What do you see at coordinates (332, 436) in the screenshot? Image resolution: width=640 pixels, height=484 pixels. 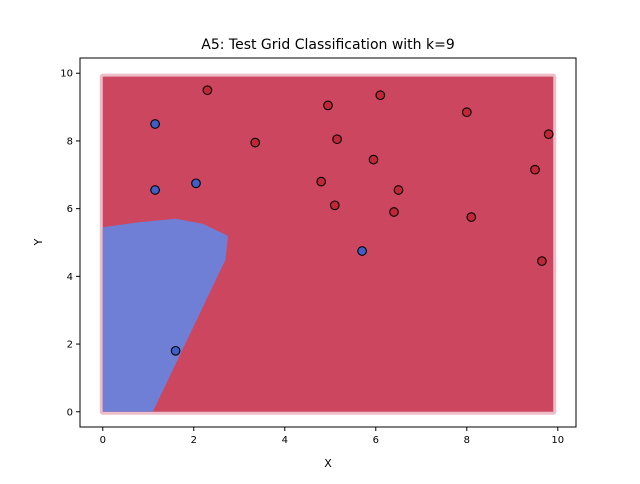 I see `x-axis-ticks: 0 2 4 6 8 10` at bounding box center [332, 436].